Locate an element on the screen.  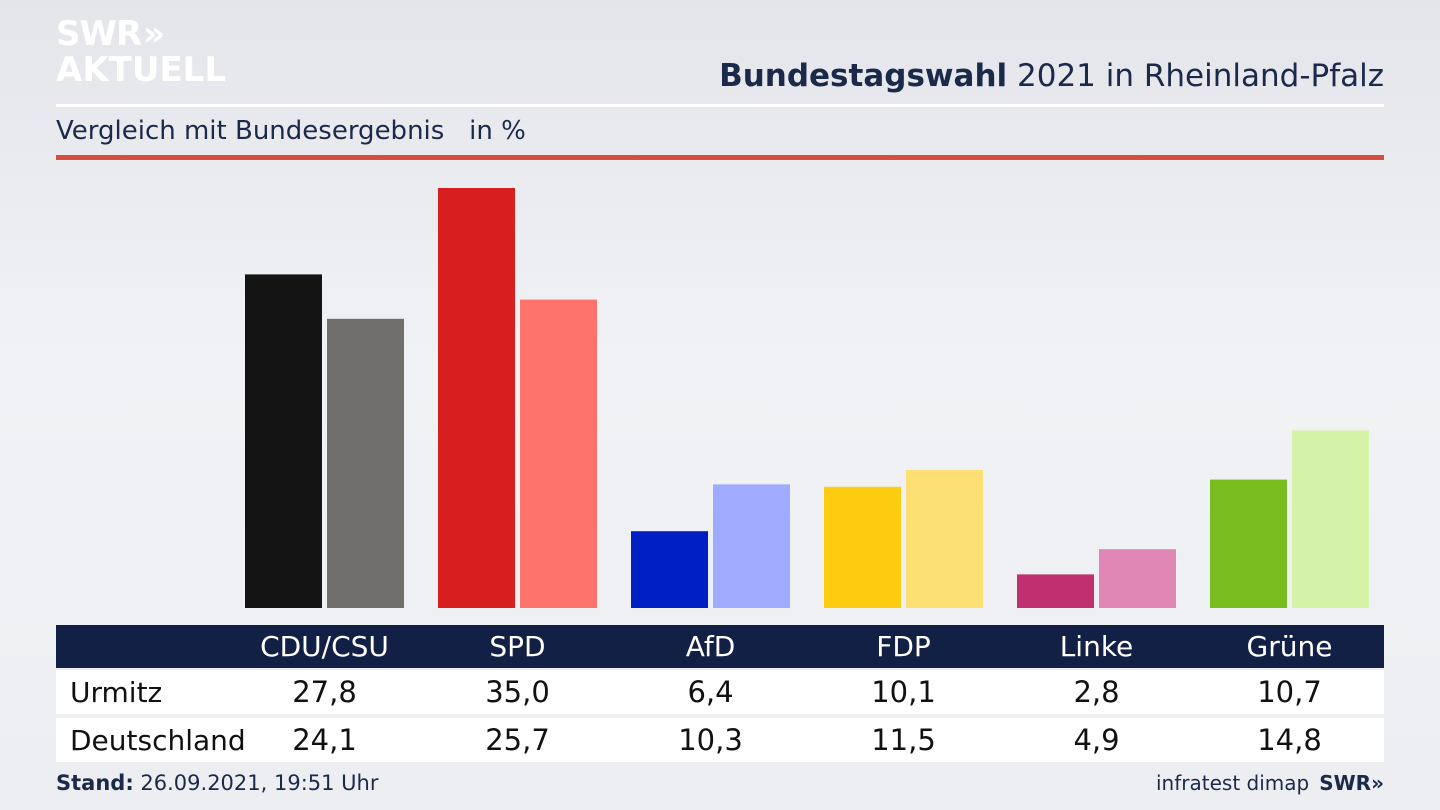
accent-divider is located at coordinates (720, 157).